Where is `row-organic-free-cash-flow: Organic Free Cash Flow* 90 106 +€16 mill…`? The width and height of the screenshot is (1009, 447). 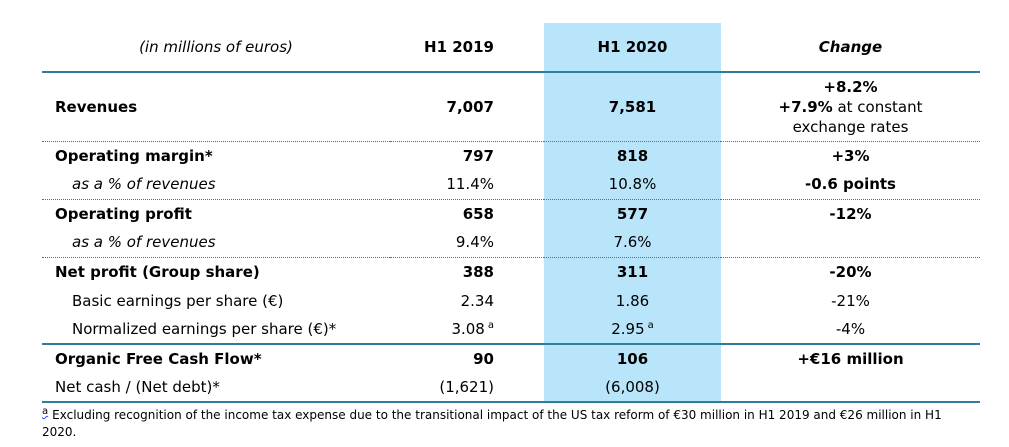 row-organic-free-cash-flow: Organic Free Cash Flow* 90 106 +€16 mill… is located at coordinates (511, 358).